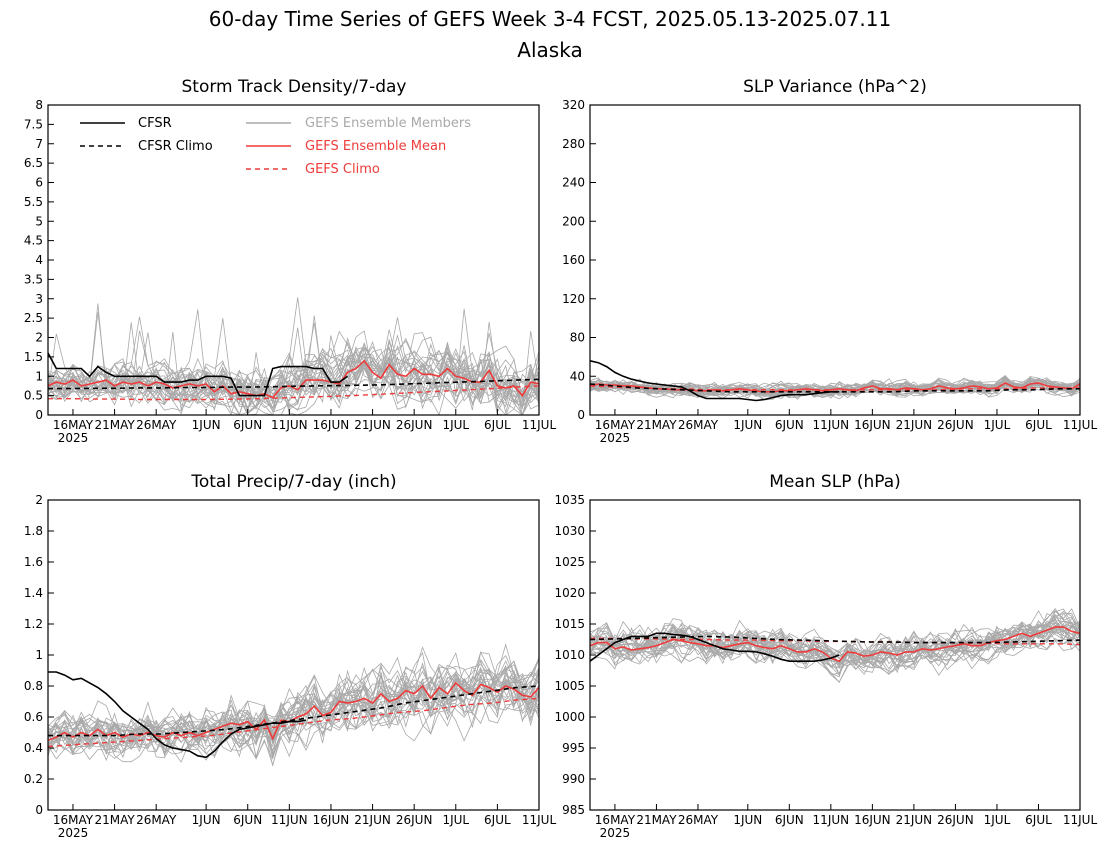 The image size is (1100, 850). Describe the element at coordinates (375, 146) in the screenshot. I see `legend-label-mean: GEFS Ensemble Mean` at that location.